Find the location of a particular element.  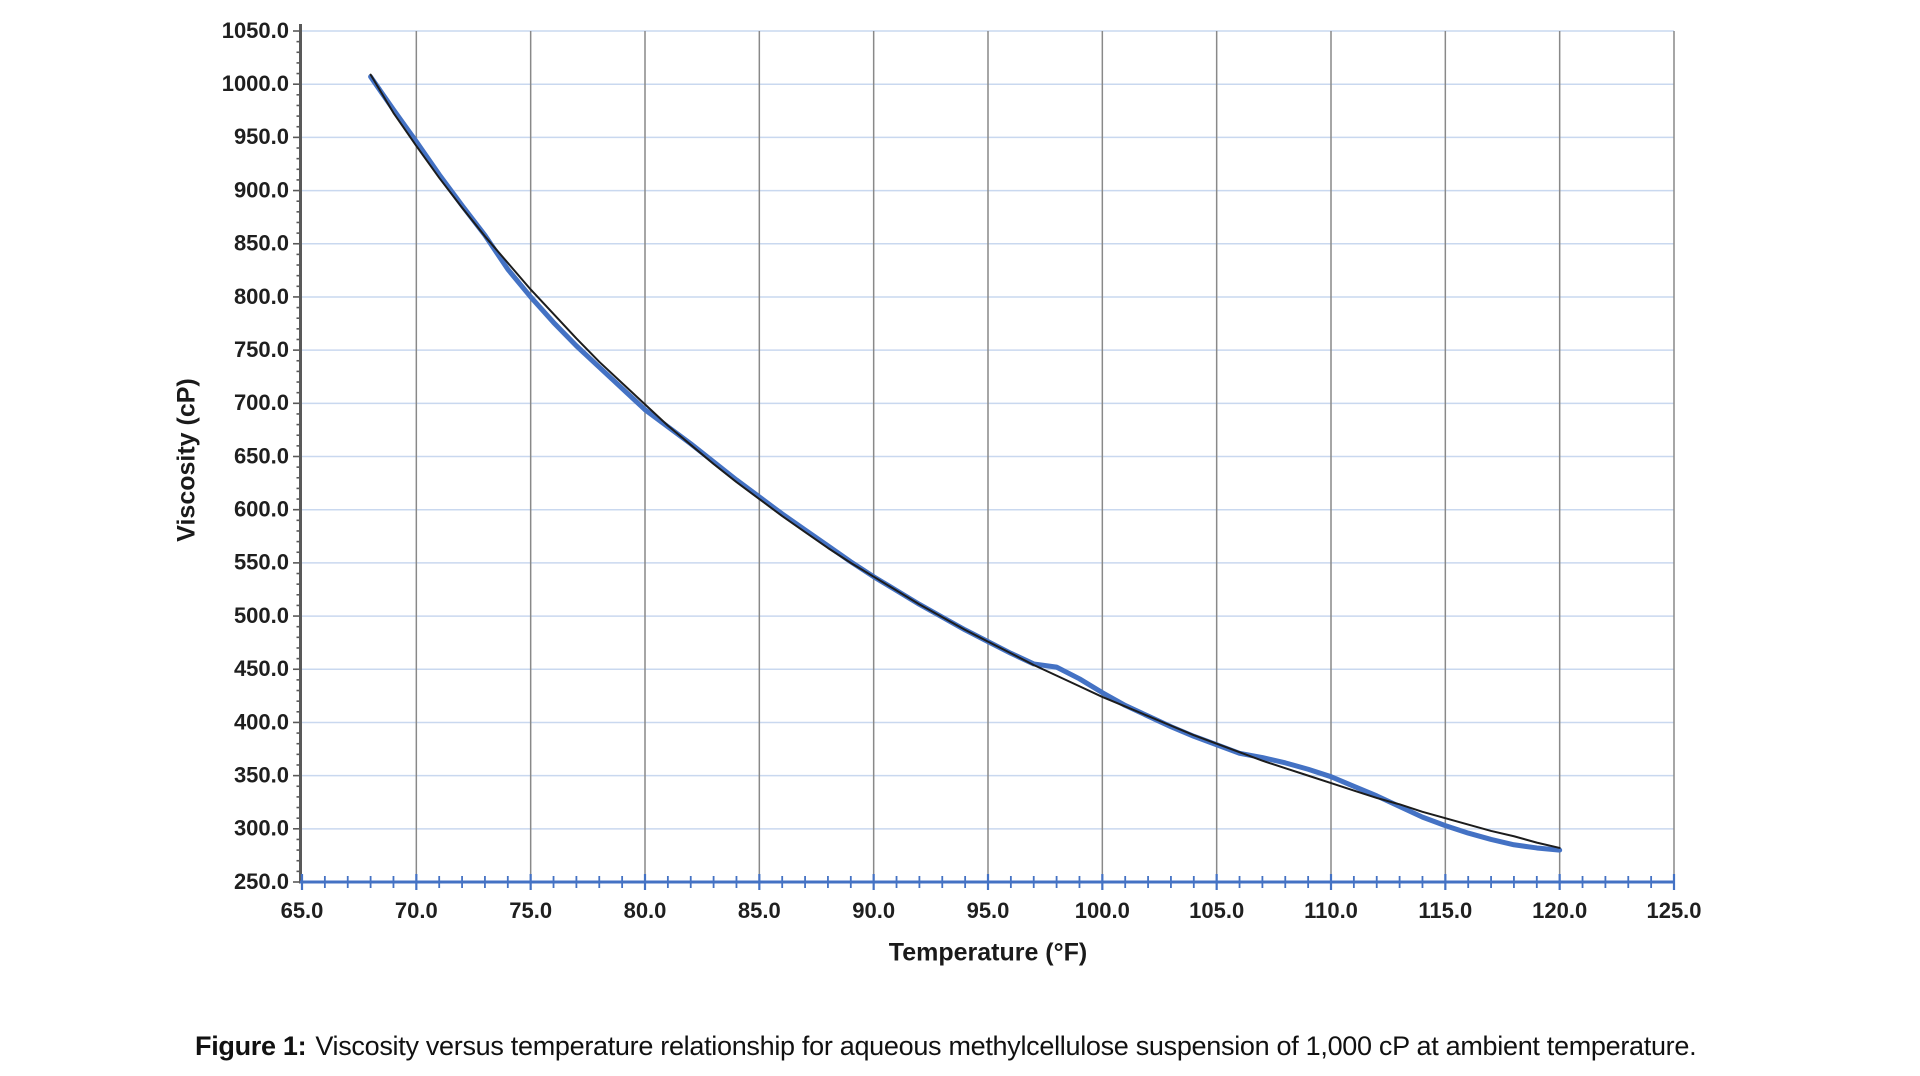

y-tick-label: 350.0 is located at coordinates (261, 774).